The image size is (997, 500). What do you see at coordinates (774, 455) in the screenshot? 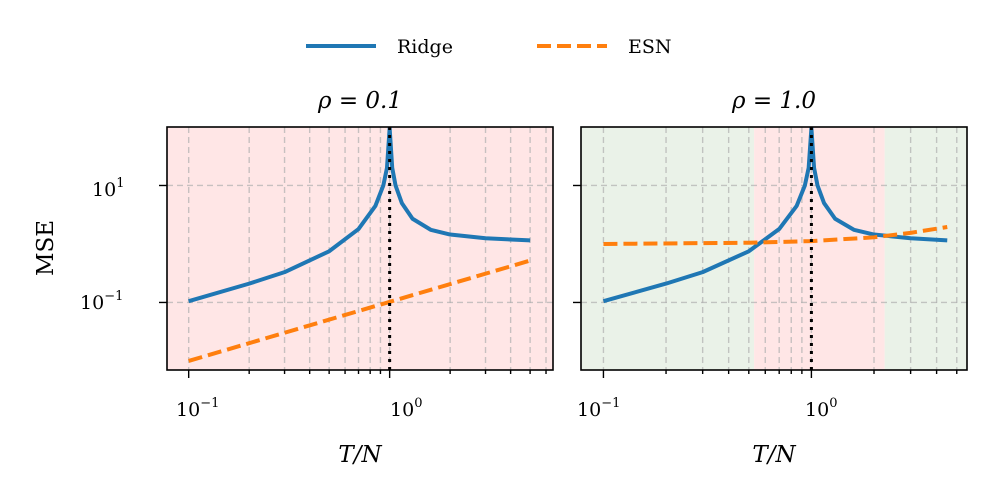
I see `x-axis-label-right: T/N` at bounding box center [774, 455].